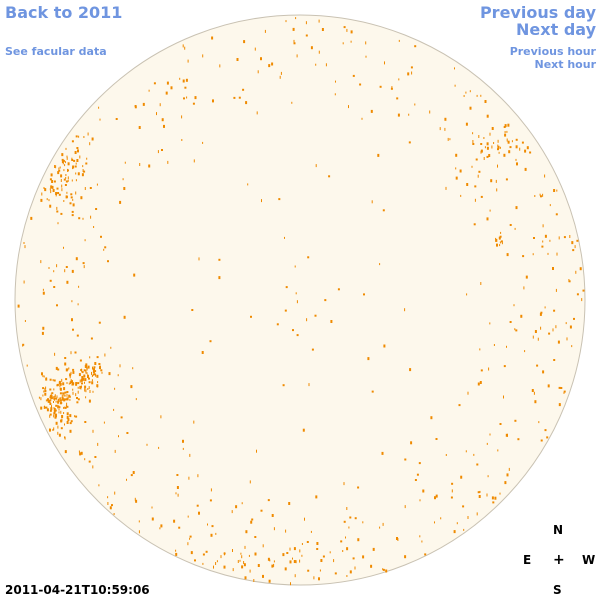  What do you see at coordinates (64, 12) in the screenshot?
I see `back-to-year-link: Back to 2011` at bounding box center [64, 12].